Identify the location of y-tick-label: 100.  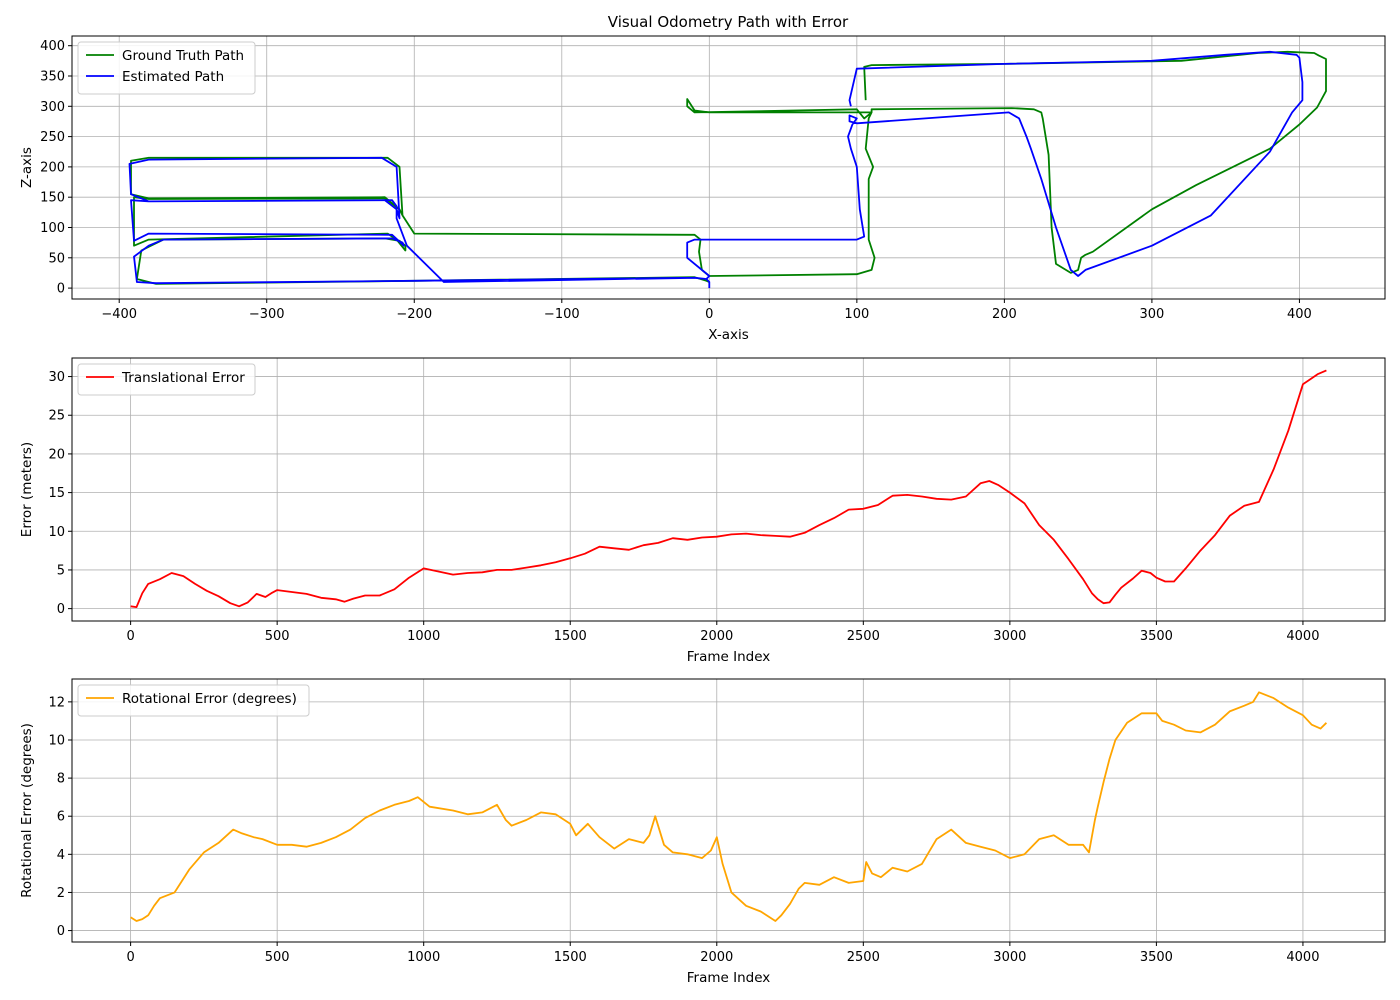
(52, 228).